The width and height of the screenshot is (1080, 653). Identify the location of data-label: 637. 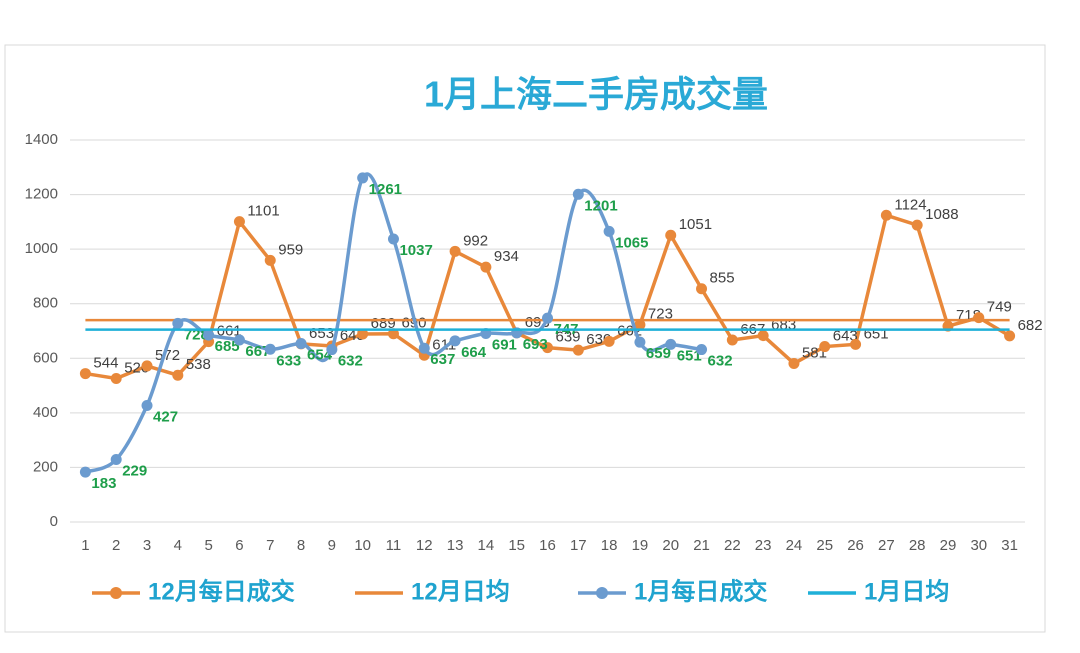
(442, 359).